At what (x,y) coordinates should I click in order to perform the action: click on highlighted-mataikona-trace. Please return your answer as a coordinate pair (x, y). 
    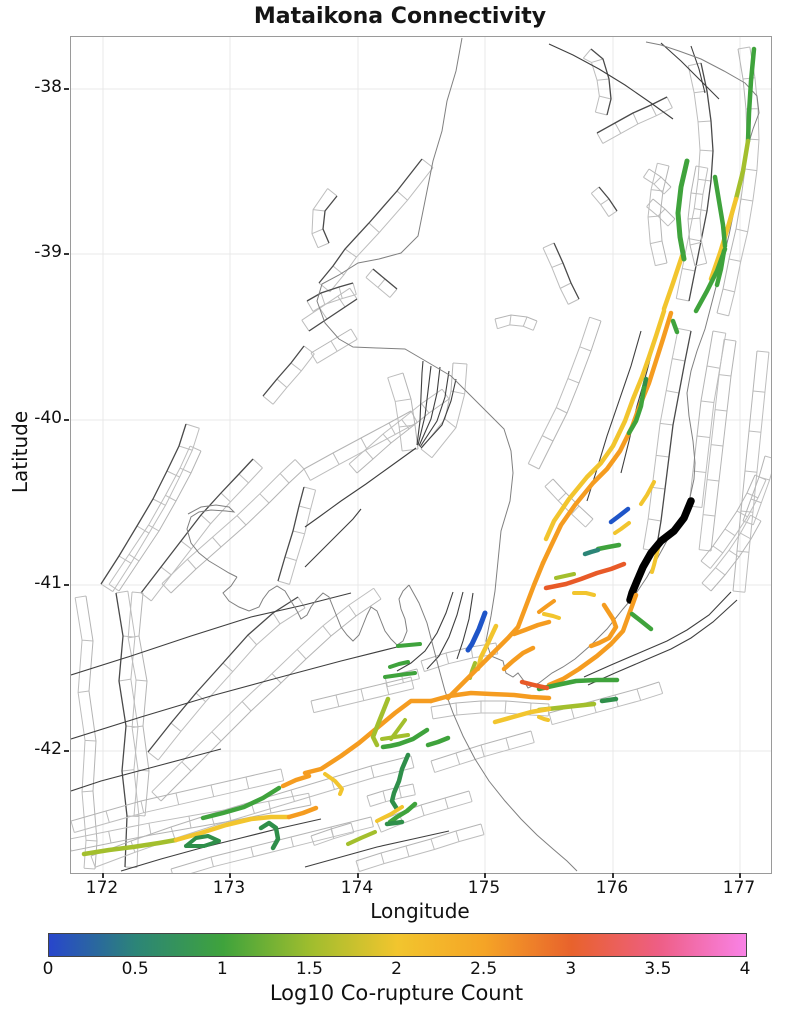
    Looking at the image, I should click on (660, 550).